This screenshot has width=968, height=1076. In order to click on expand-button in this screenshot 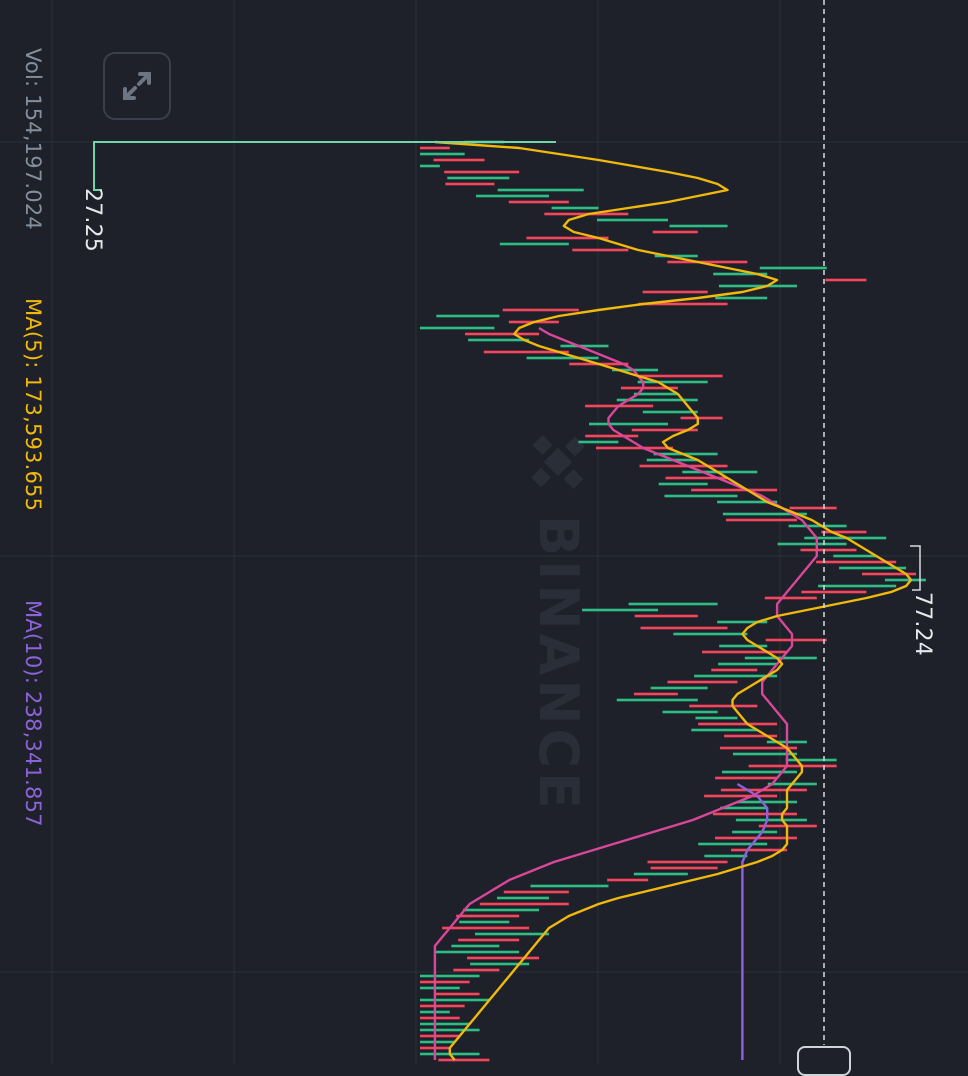, I will do `click(137, 86)`.